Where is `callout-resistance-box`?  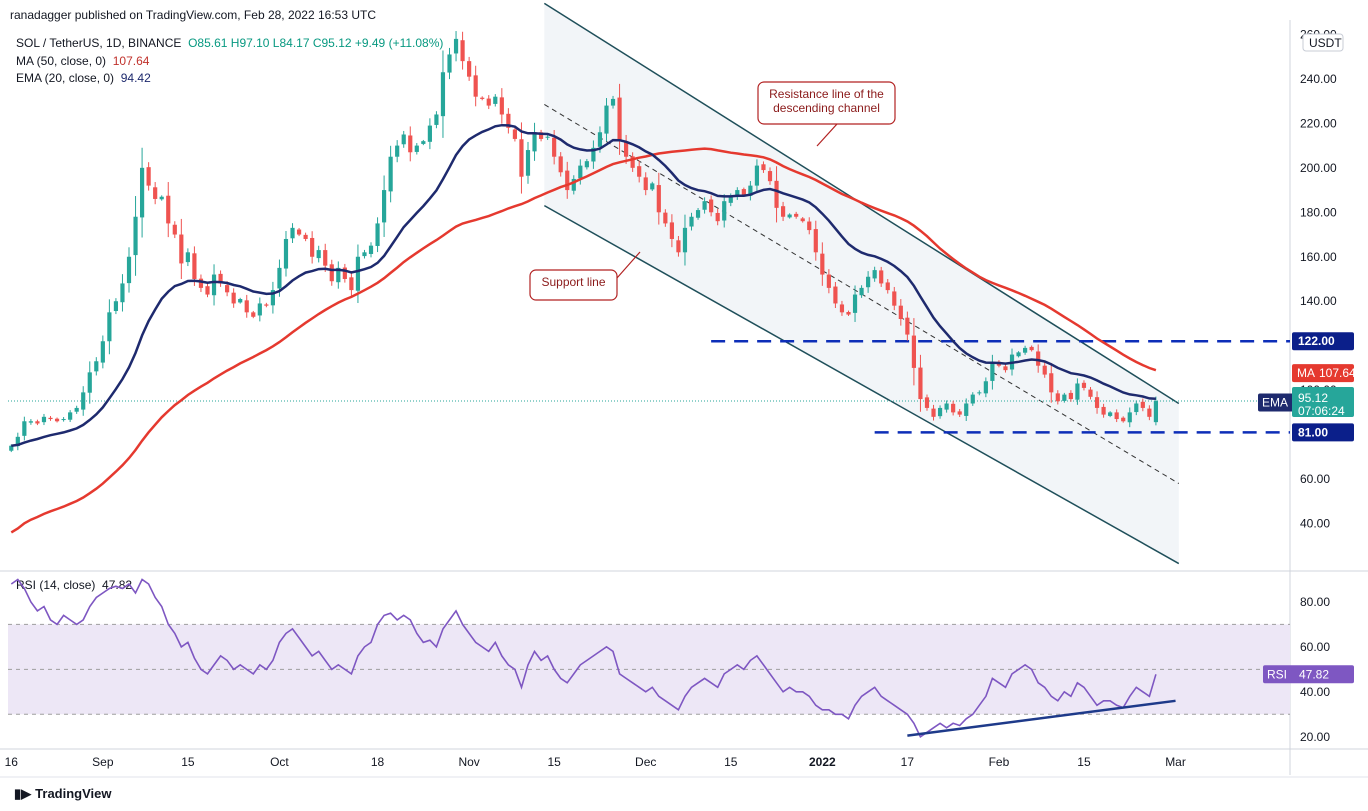
callout-resistance-box is located at coordinates (826, 103).